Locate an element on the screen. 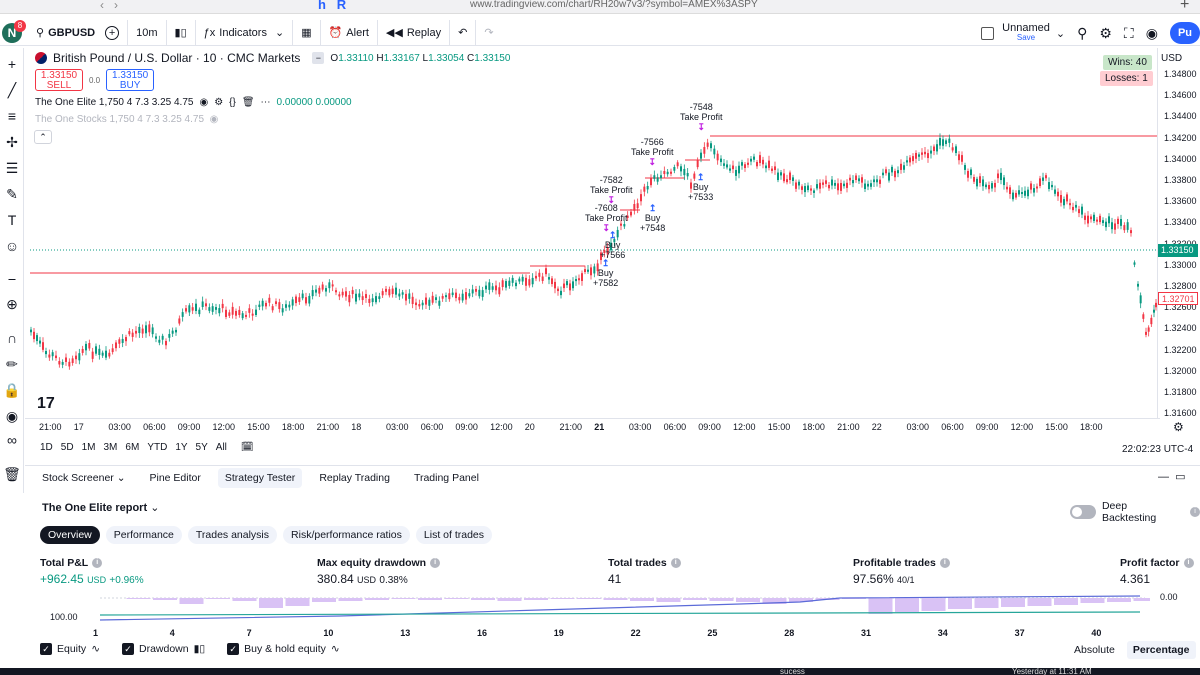 The width and height of the screenshot is (1200, 675). undo-button: ↶ is located at coordinates (463, 32).